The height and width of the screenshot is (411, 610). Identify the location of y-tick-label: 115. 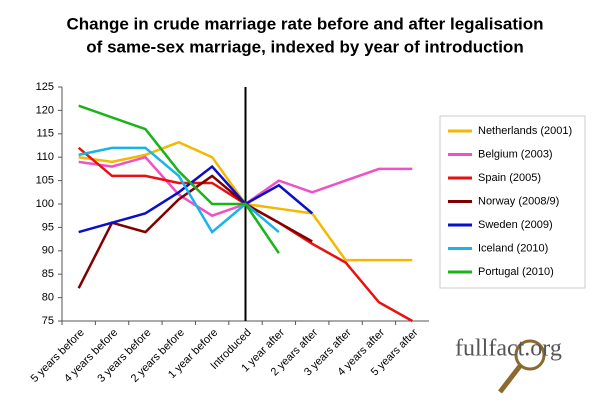
(45, 134).